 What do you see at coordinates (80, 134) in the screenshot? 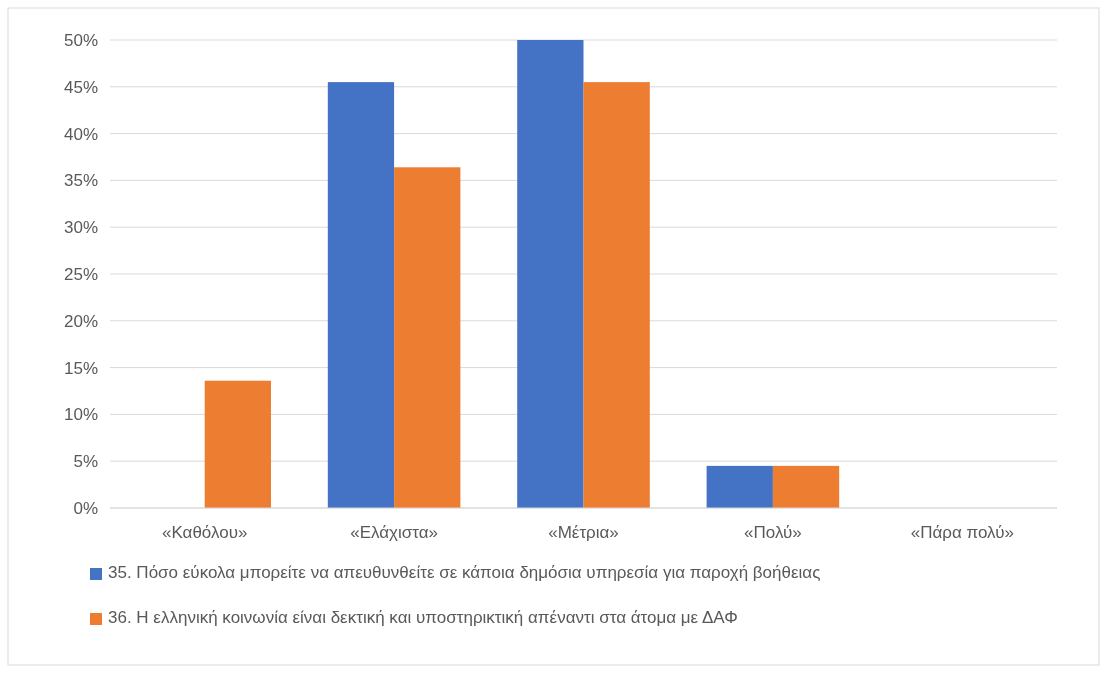
I see `y-tick-label: 40%` at bounding box center [80, 134].